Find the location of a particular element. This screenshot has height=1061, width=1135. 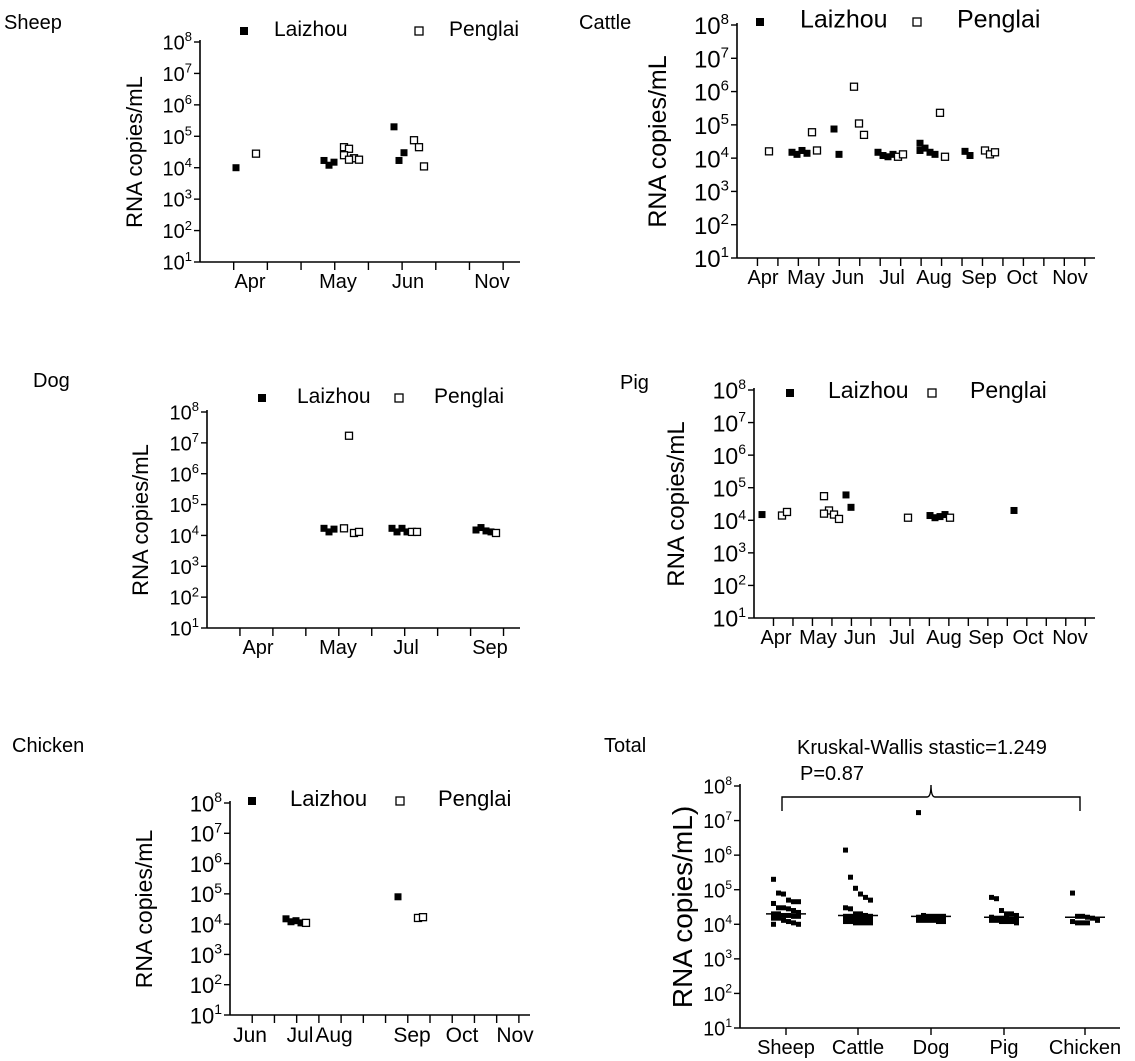

x-tick-label: Jun is located at coordinates (408, 282).